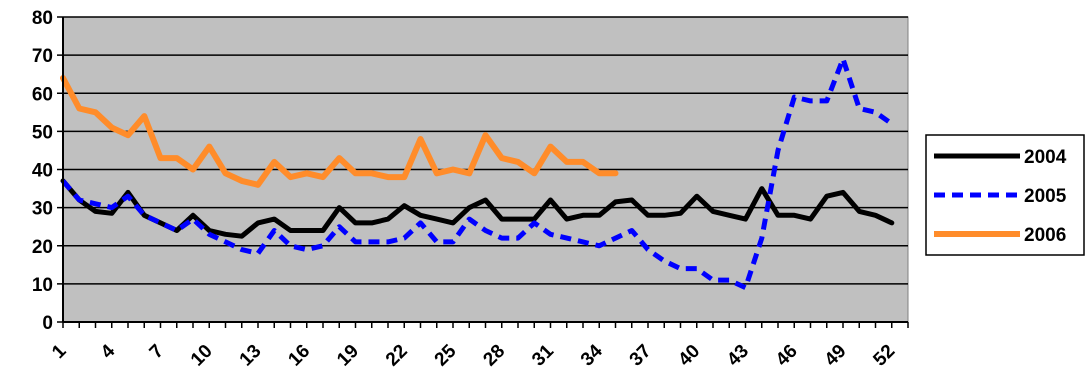 This screenshot has width=1088, height=383. What do you see at coordinates (42, 18) in the screenshot?
I see `y-tick-label: 80` at bounding box center [42, 18].